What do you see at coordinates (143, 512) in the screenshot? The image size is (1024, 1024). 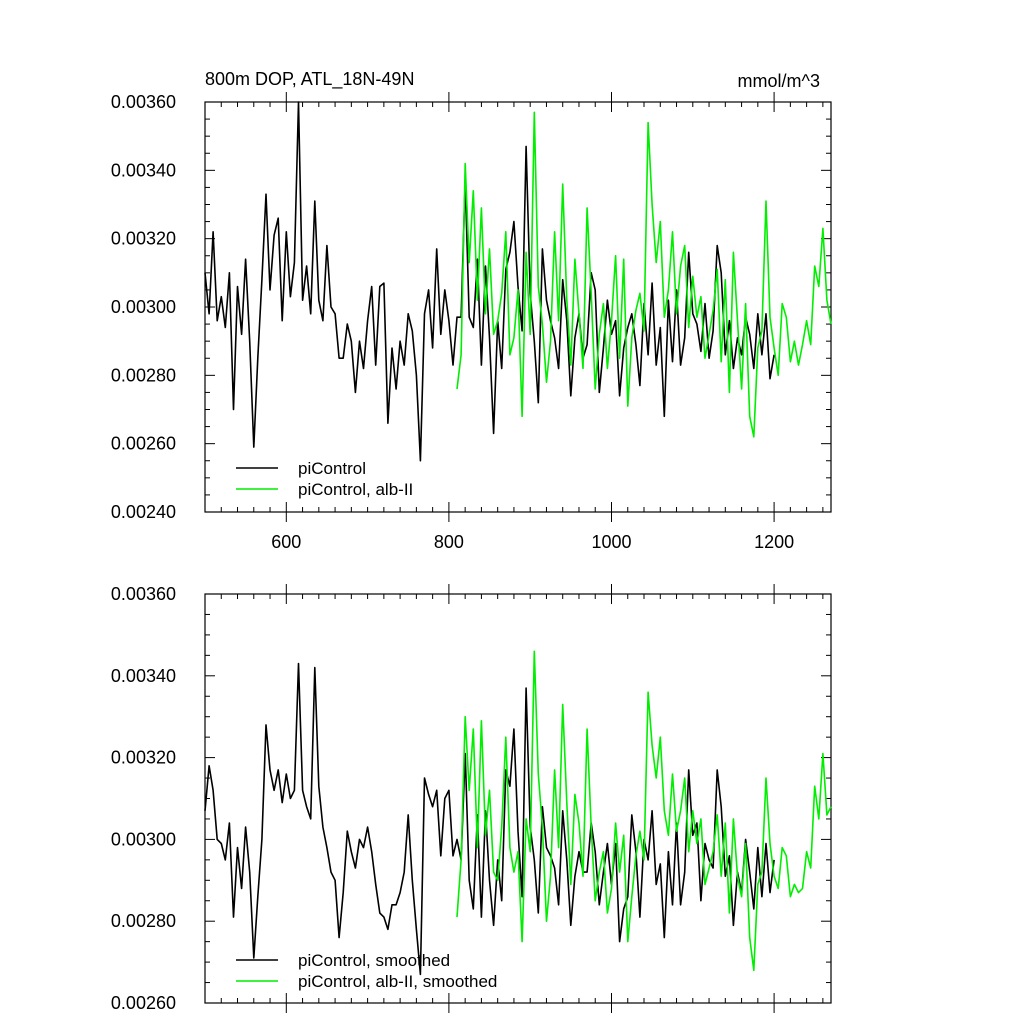 I see `y-tick-label: 0.00240` at bounding box center [143, 512].